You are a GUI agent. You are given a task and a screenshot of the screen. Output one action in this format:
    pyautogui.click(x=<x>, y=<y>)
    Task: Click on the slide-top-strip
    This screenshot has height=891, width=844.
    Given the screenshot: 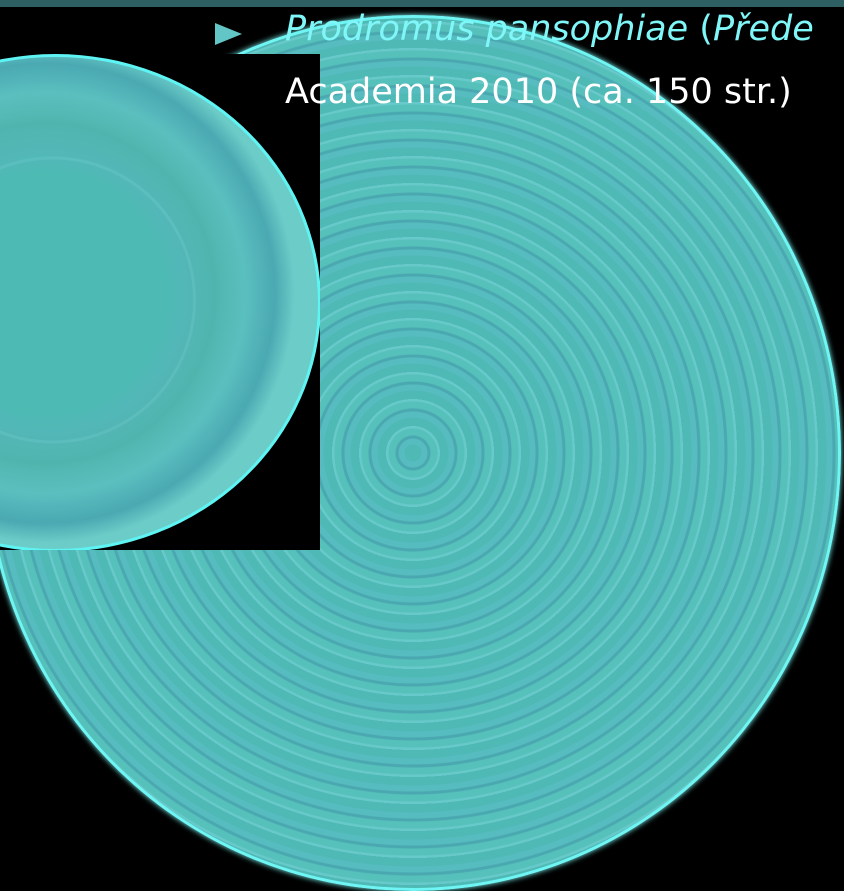 What is the action you would take?
    pyautogui.click(x=422, y=3)
    